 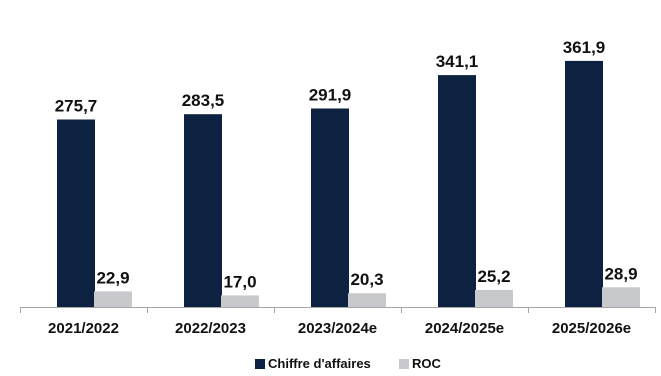 I want to click on x-tick-label: 2022/2023, so click(x=210, y=328).